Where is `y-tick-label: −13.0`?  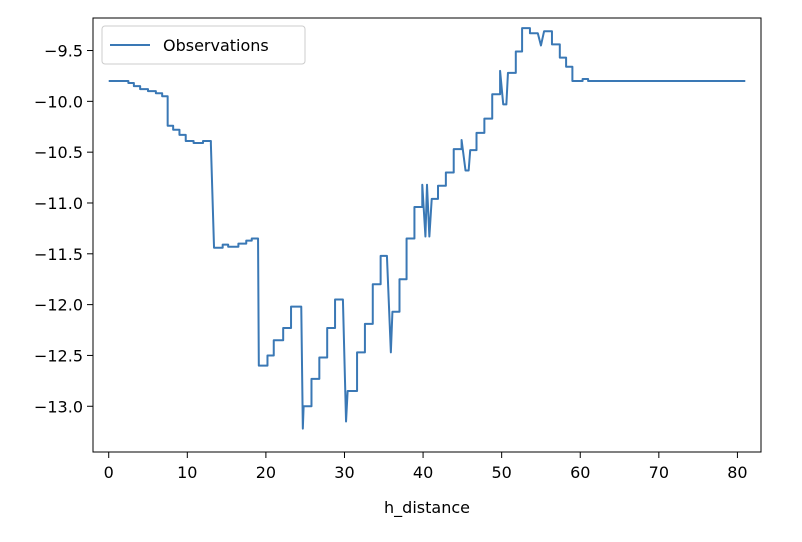 y-tick-label: −13.0 is located at coordinates (58, 406).